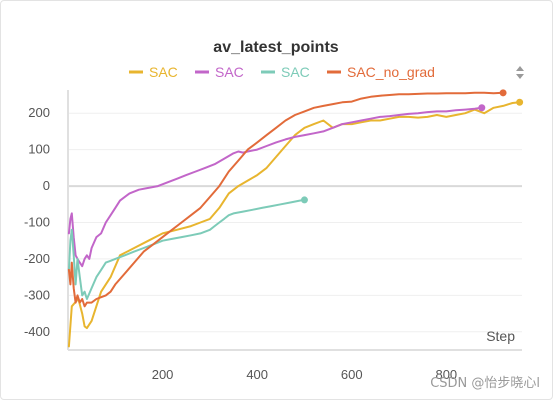 The image size is (553, 400). What do you see at coordinates (275, 47) in the screenshot?
I see `chart-title: av_latest_points` at bounding box center [275, 47].